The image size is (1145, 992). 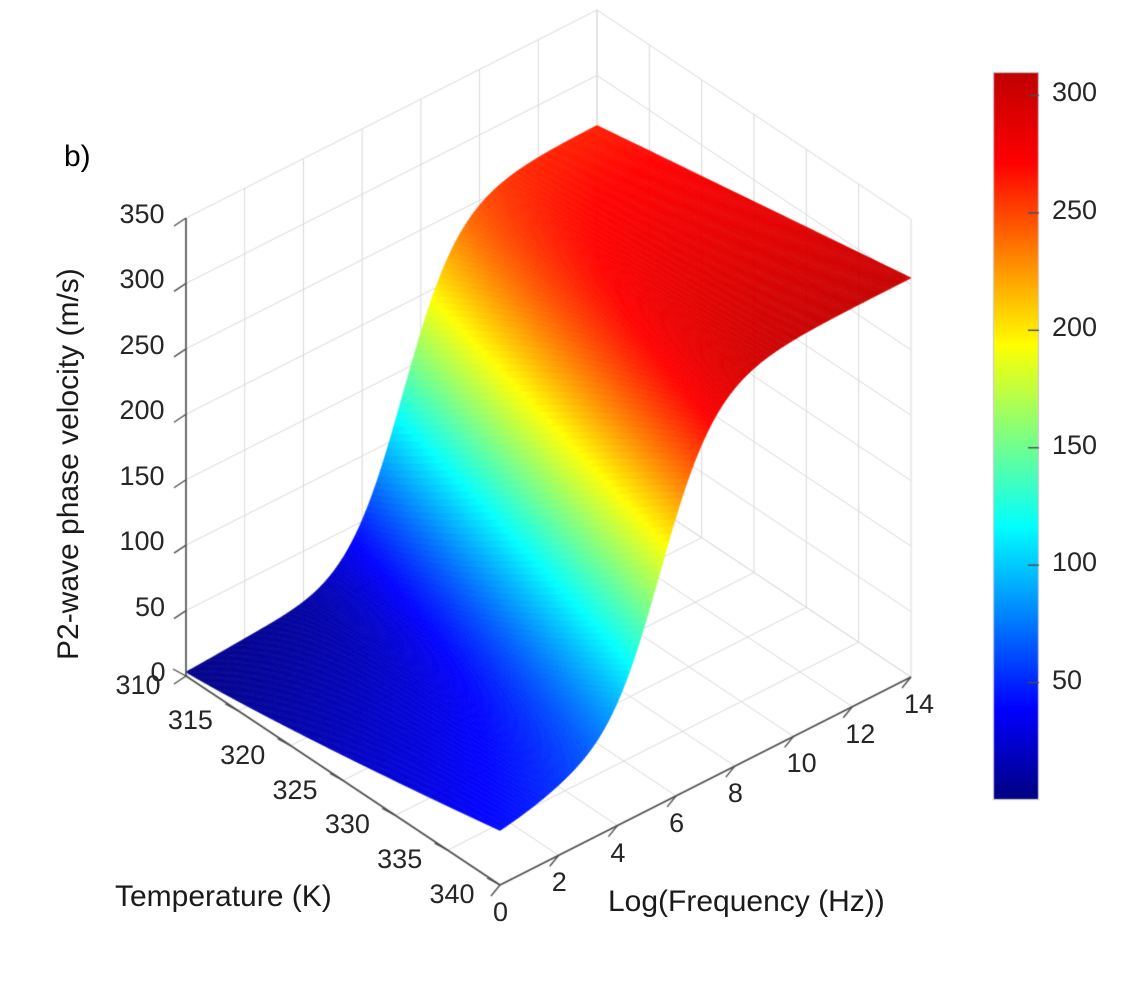 I want to click on y-tick-10: 10, so click(x=801, y=763).